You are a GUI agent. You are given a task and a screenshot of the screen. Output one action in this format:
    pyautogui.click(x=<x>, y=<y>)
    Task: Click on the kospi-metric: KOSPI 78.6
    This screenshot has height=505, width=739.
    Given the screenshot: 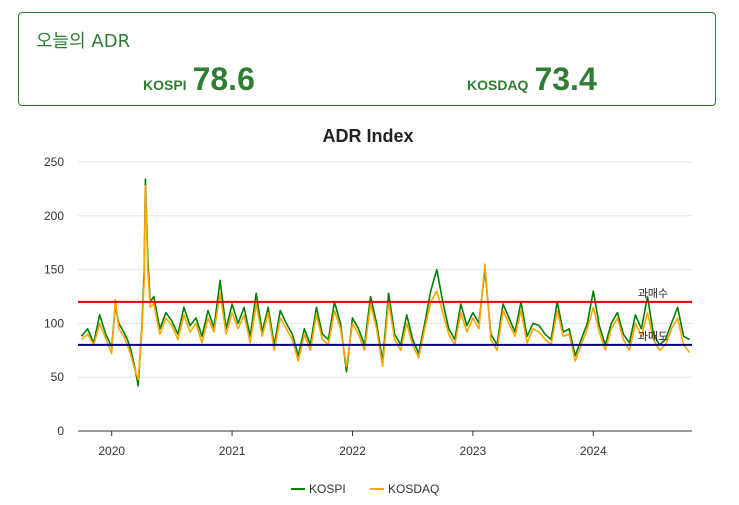 What is the action you would take?
    pyautogui.click(x=199, y=79)
    